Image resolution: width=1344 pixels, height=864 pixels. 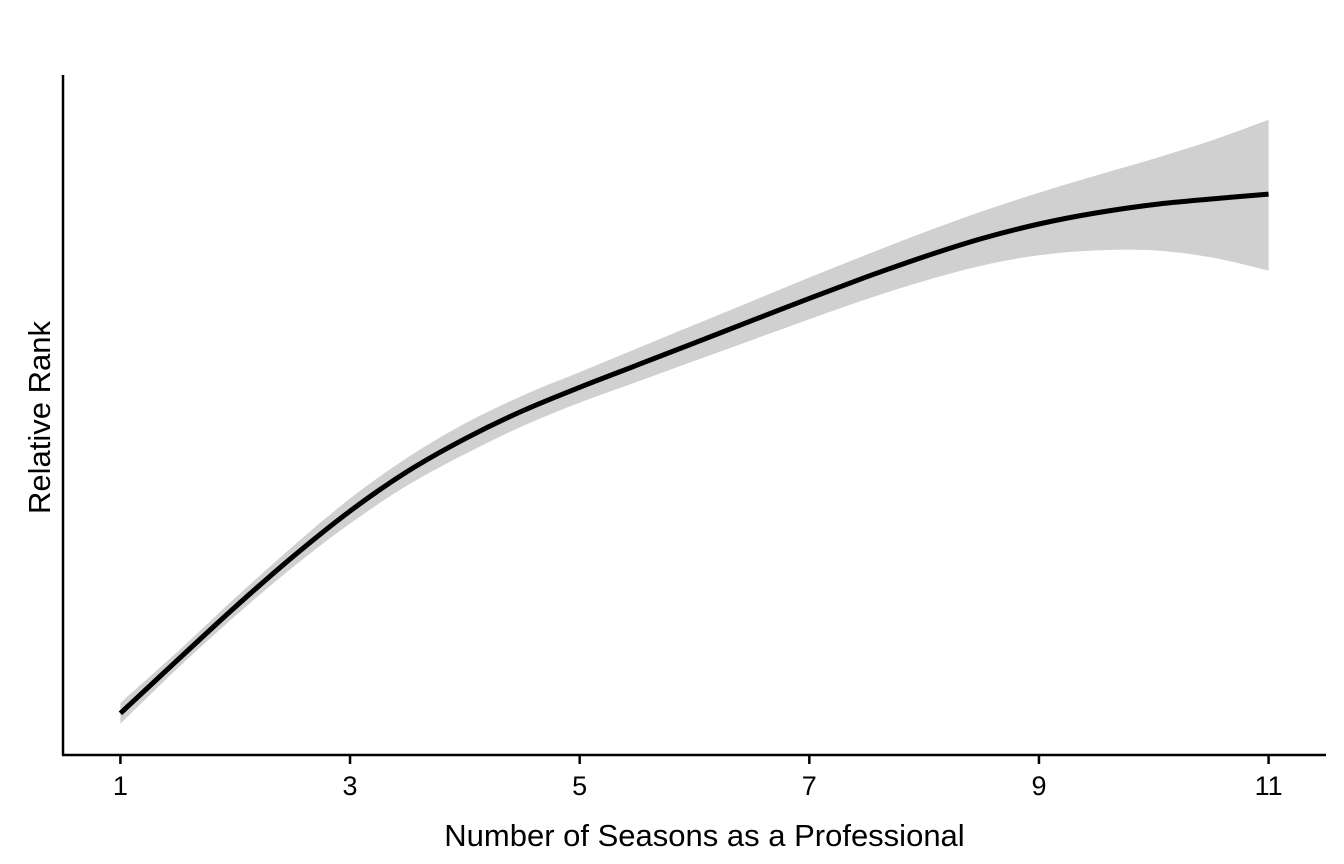 I want to click on x-tick-label: 3, so click(x=350, y=786).